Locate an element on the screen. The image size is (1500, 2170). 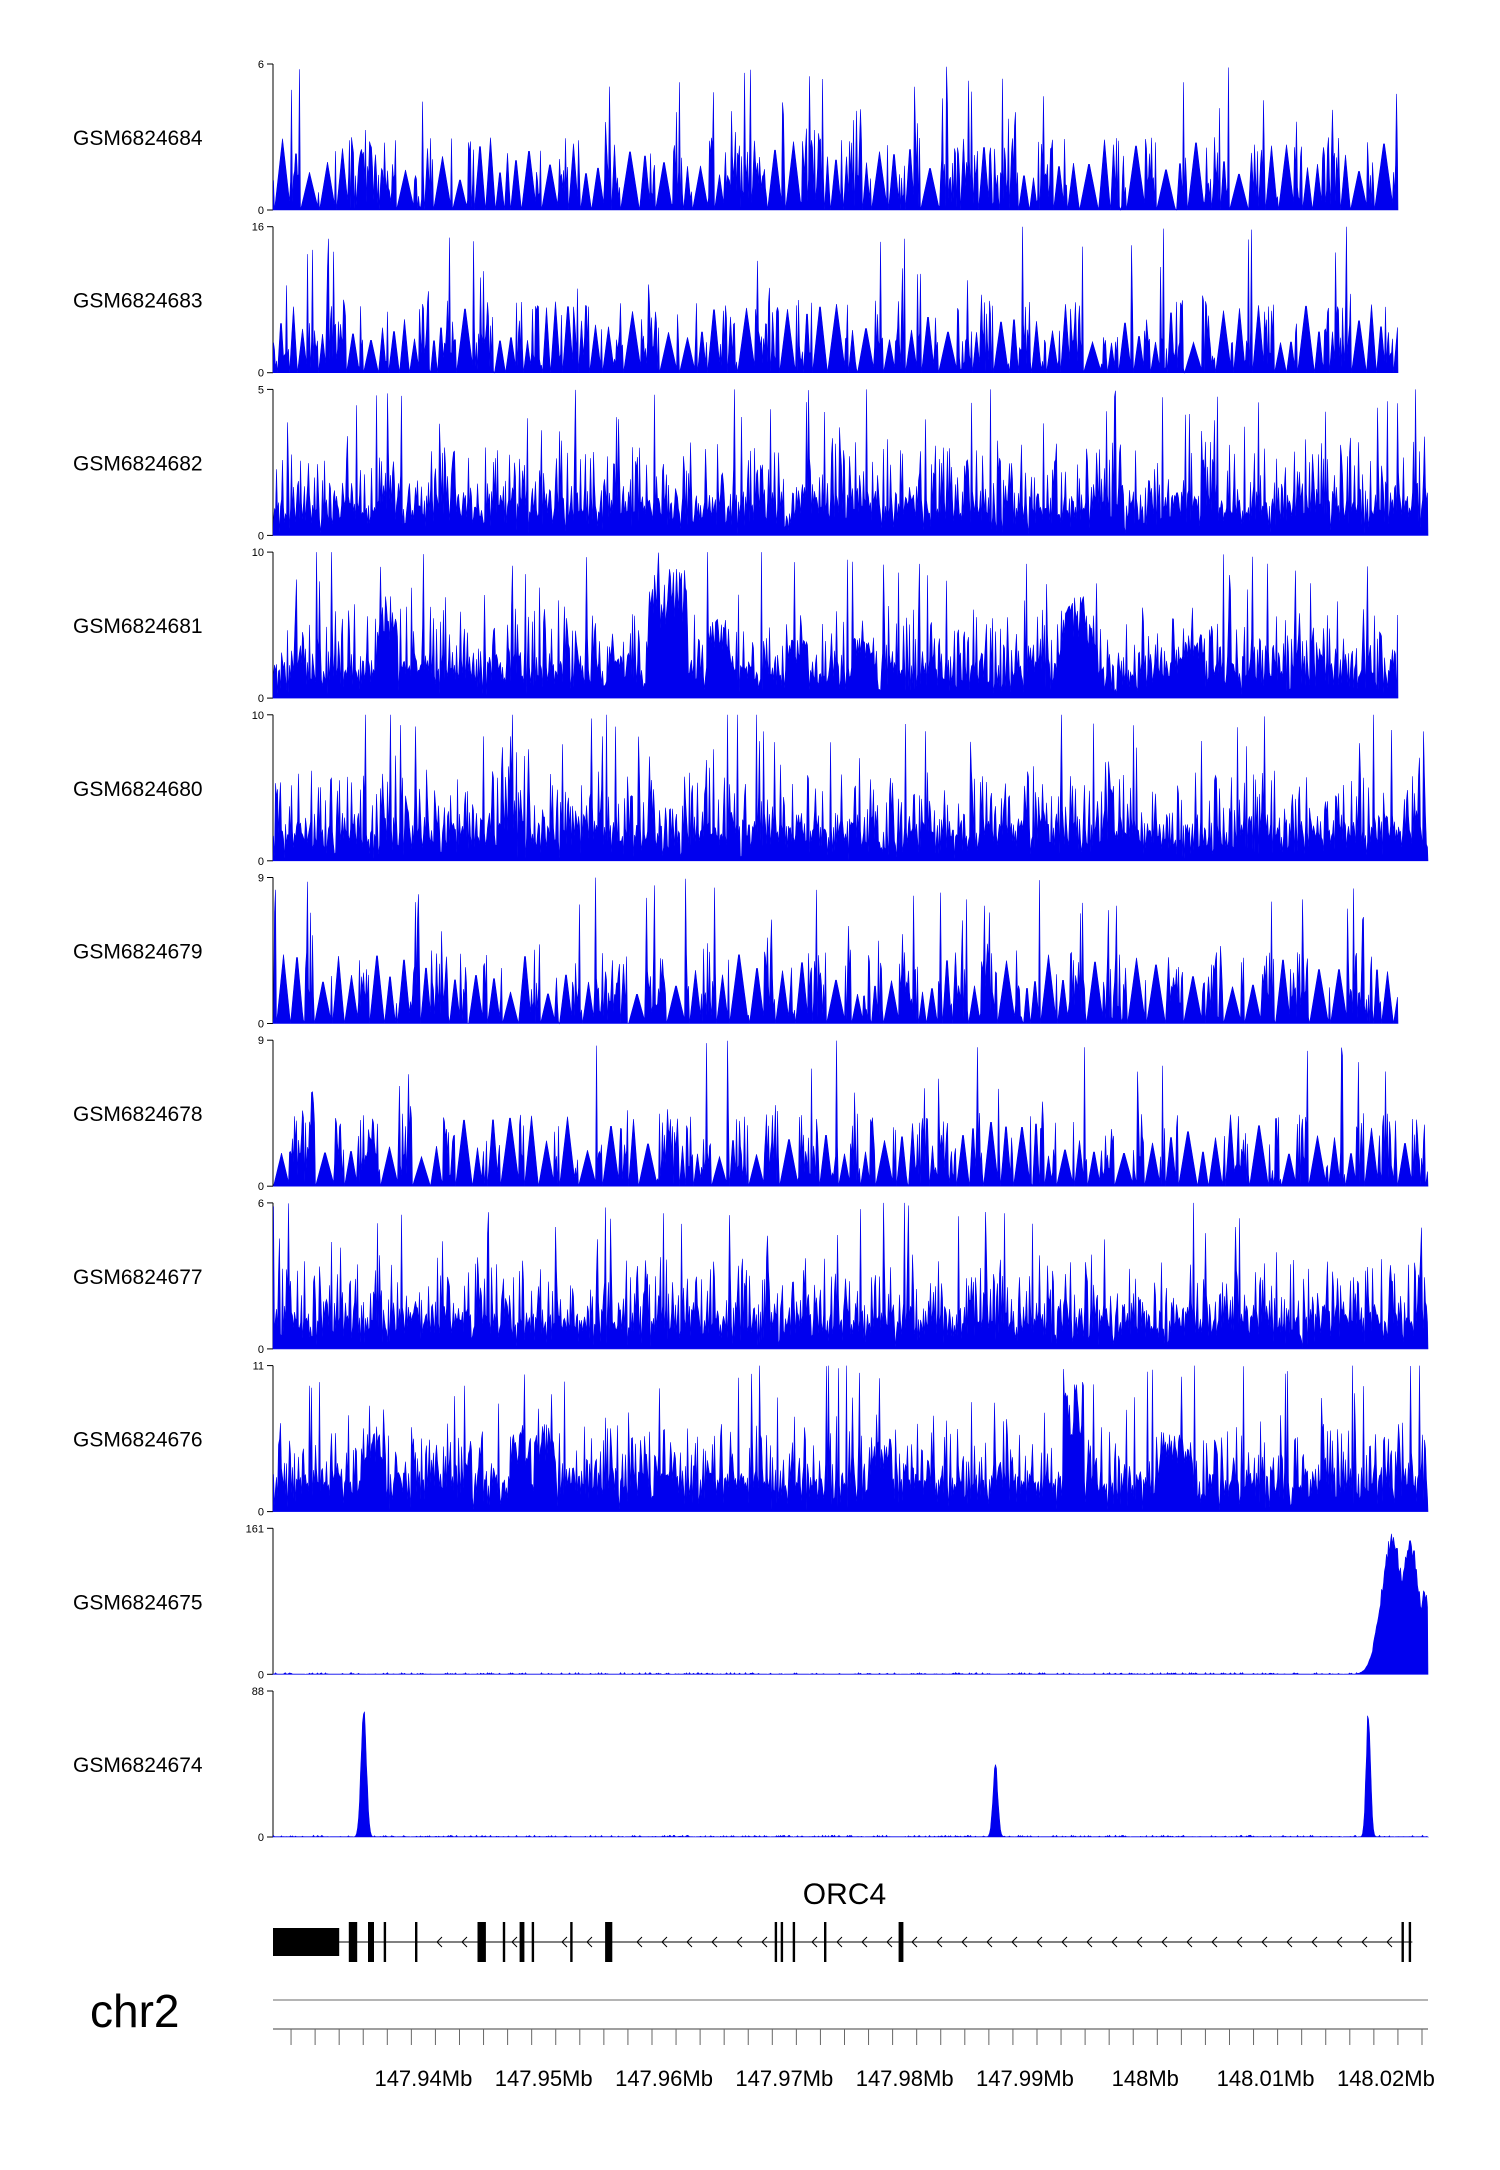
track-GSM6824676: GSM6824676 11 0 is located at coordinates (751, 1440).